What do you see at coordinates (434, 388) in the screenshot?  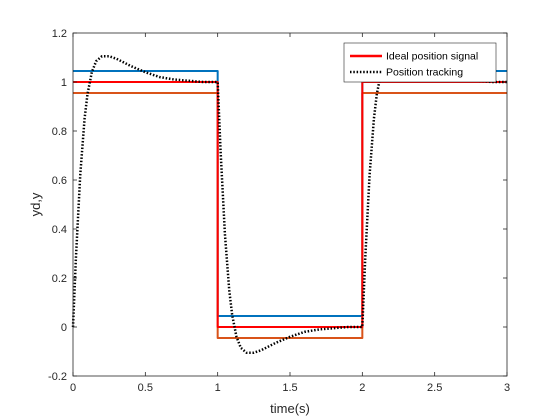 I see `x-tick-label: 2.5` at bounding box center [434, 388].